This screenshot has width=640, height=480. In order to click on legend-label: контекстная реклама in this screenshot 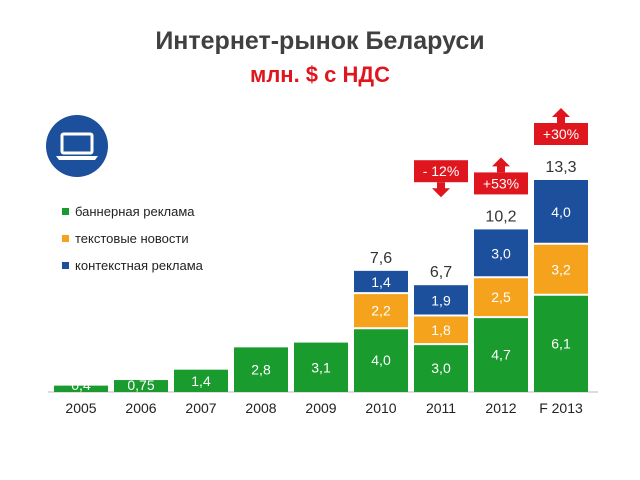, I will do `click(139, 265)`.